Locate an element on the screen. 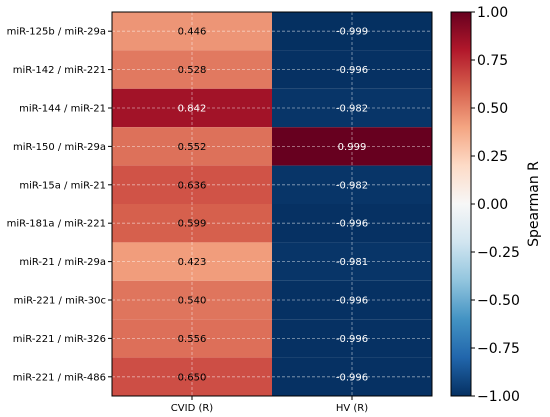  row-tick-label: miR-150 / miR-29a is located at coordinates (59, 147).